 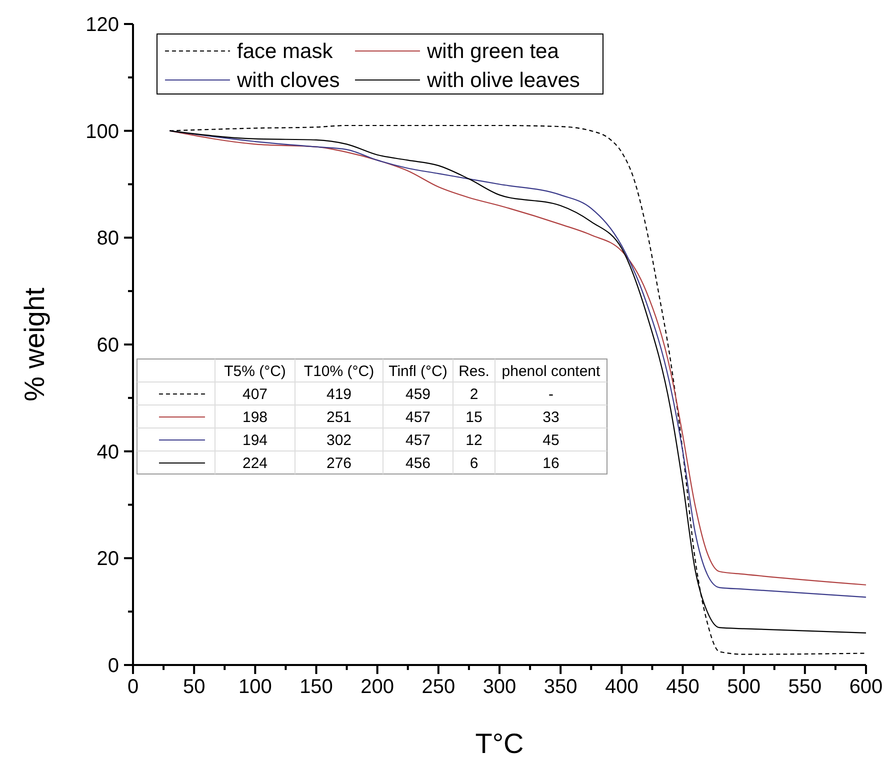 What do you see at coordinates (316, 687) in the screenshot?
I see `x-tick-label: 150` at bounding box center [316, 687].